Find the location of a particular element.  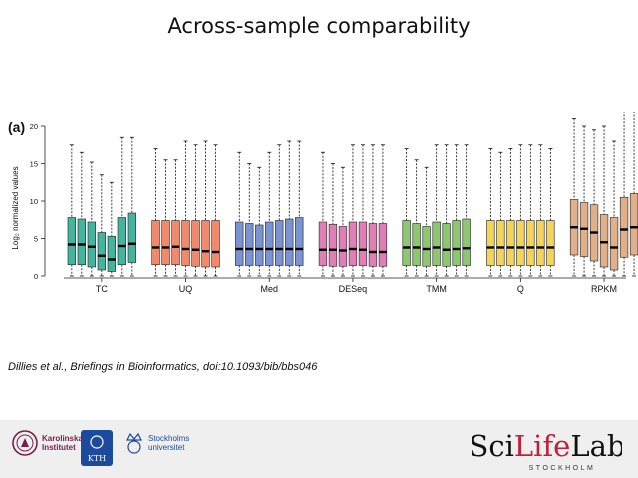

stockholm-university-logo: Stockholms universitet is located at coordinates (156, 443).